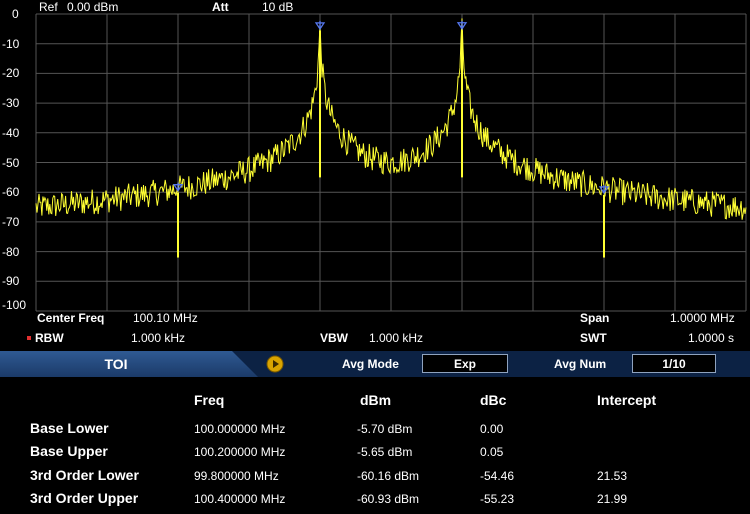 This screenshot has height=514, width=750. What do you see at coordinates (11, 251) in the screenshot?
I see `y-tick-label: -80` at bounding box center [11, 251].